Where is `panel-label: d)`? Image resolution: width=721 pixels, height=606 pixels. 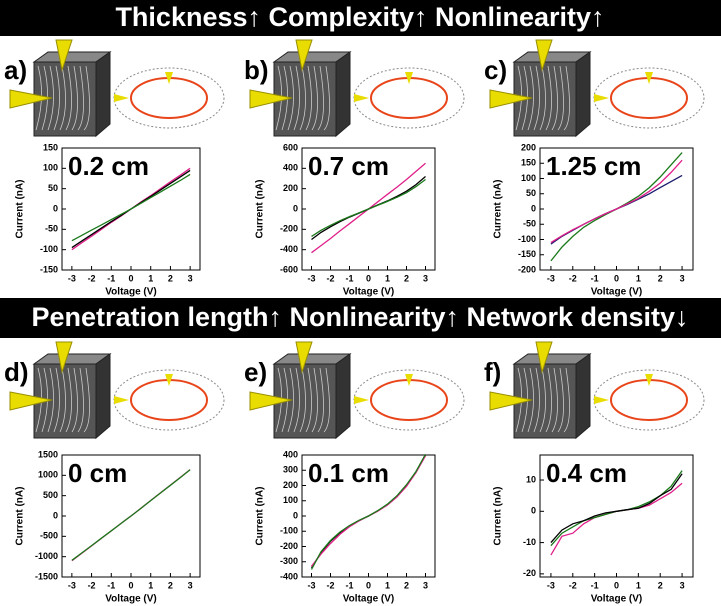
panel-label: d) is located at coordinates (16, 372).